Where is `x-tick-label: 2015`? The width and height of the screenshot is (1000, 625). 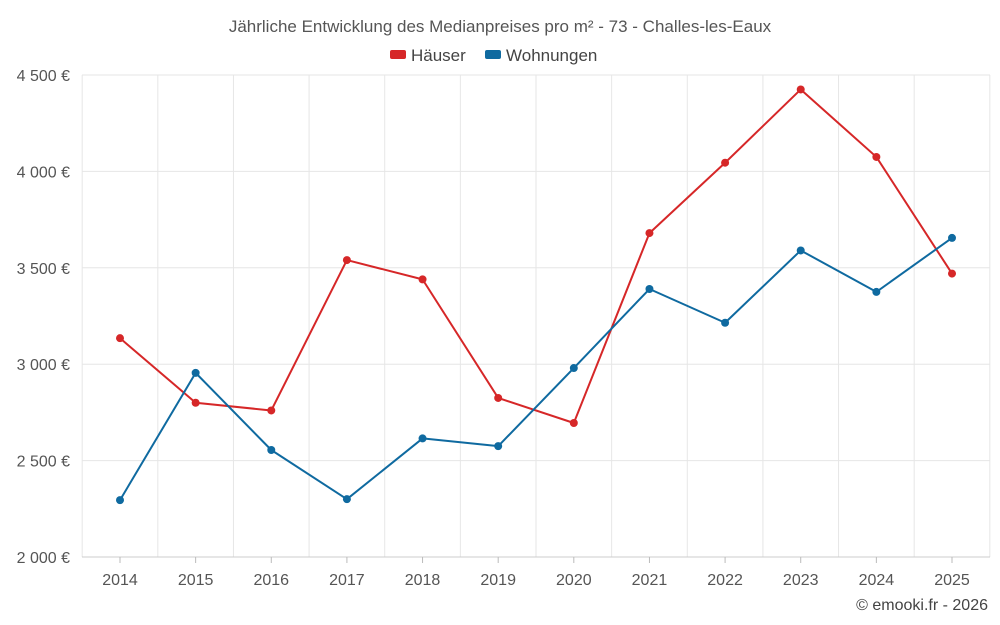 x-tick-label: 2015 is located at coordinates (196, 580).